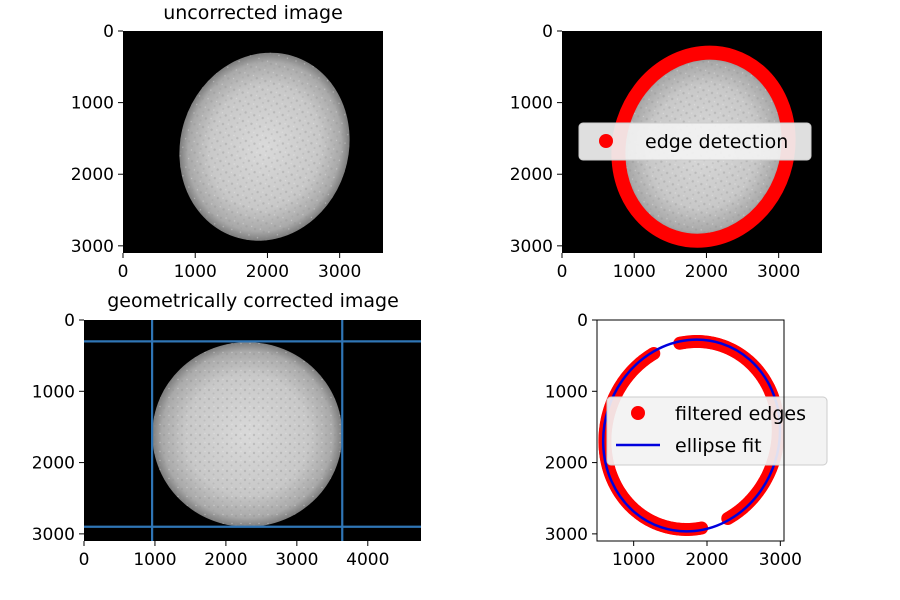 The width and height of the screenshot is (900, 600). I want to click on x-tick-label: 4000, so click(367, 560).